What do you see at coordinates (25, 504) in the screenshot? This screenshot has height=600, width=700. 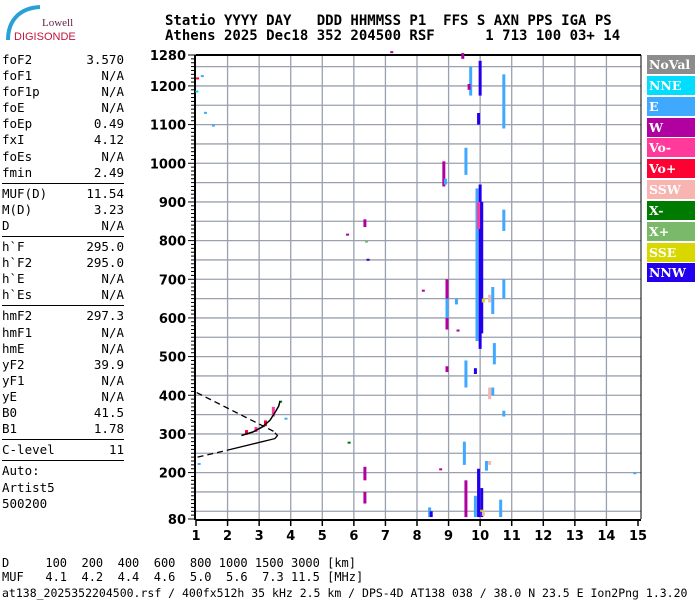 I see `autoscaling-info: 500200` at bounding box center [25, 504].